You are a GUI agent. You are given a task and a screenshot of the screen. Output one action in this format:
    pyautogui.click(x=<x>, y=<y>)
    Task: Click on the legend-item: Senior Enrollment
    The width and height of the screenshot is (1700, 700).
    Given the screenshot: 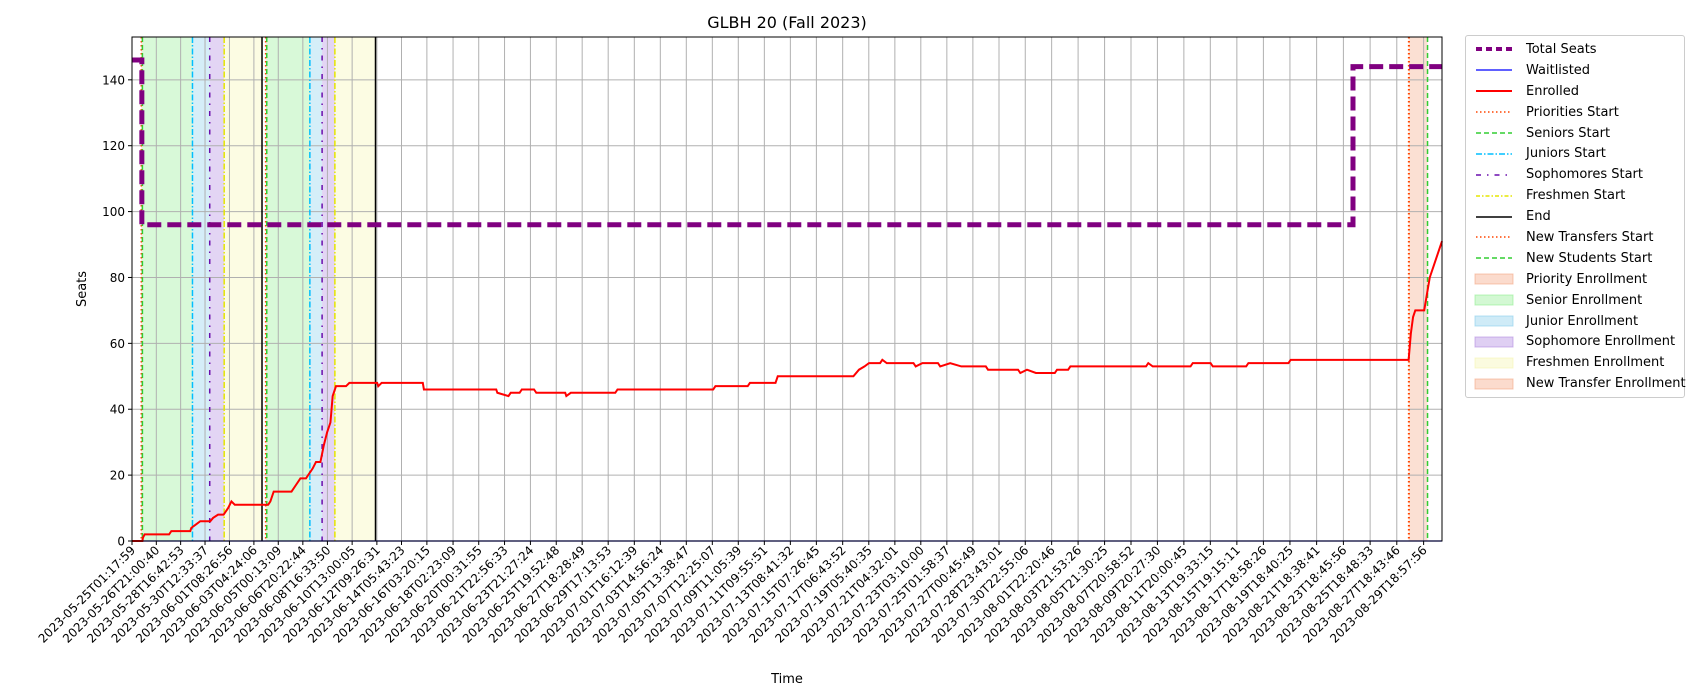 What is the action you would take?
    pyautogui.click(x=1575, y=300)
    